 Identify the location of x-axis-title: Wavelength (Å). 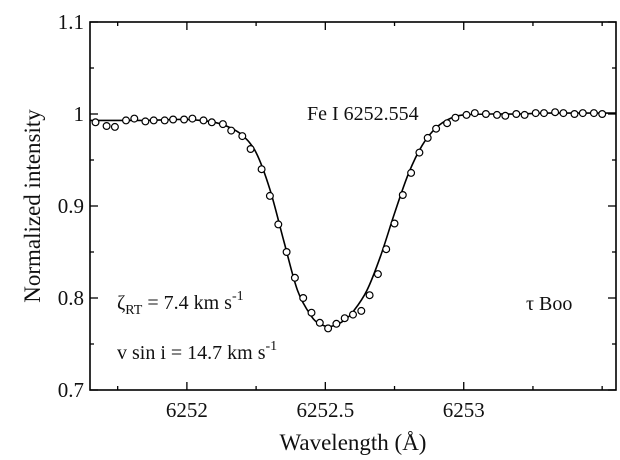
(353, 442).